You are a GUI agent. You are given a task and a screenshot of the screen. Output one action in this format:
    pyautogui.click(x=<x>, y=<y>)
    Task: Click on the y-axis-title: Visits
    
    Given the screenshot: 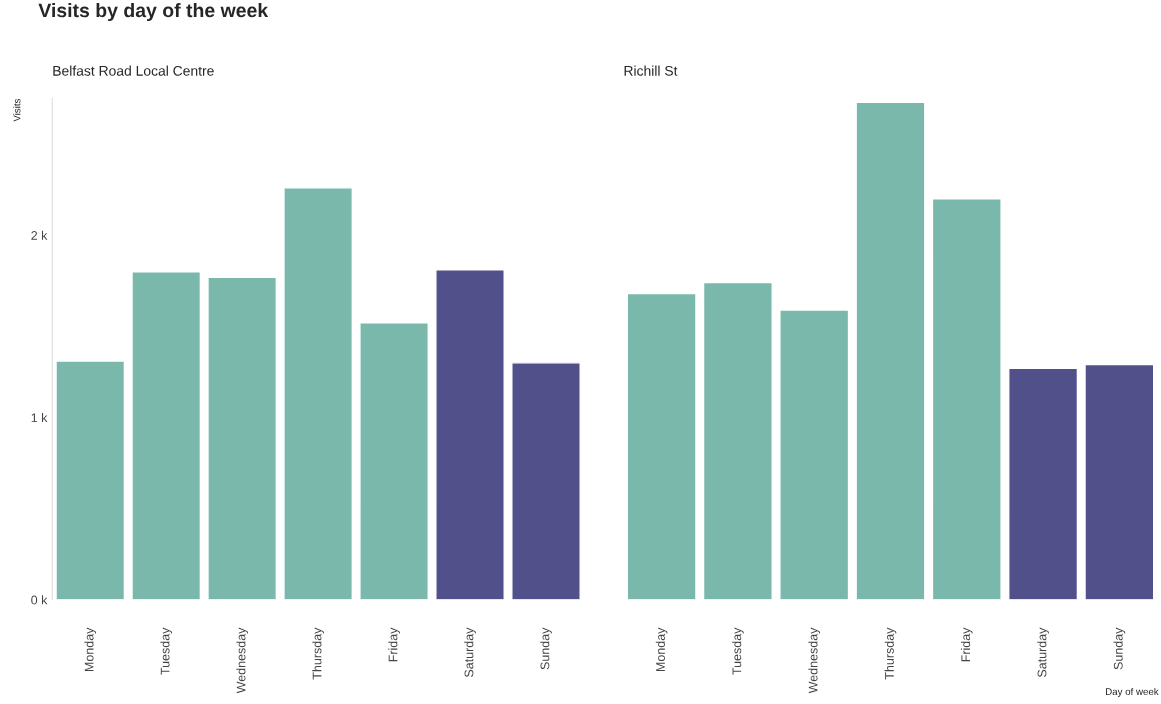 What is the action you would take?
    pyautogui.click(x=17, y=110)
    